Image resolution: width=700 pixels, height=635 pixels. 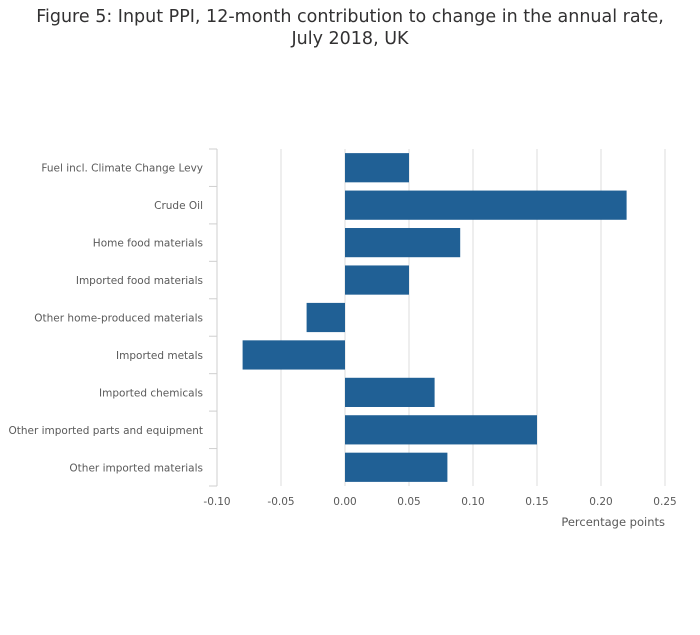 What do you see at coordinates (151, 393) in the screenshot?
I see `category-label: Imported chemicals` at bounding box center [151, 393].